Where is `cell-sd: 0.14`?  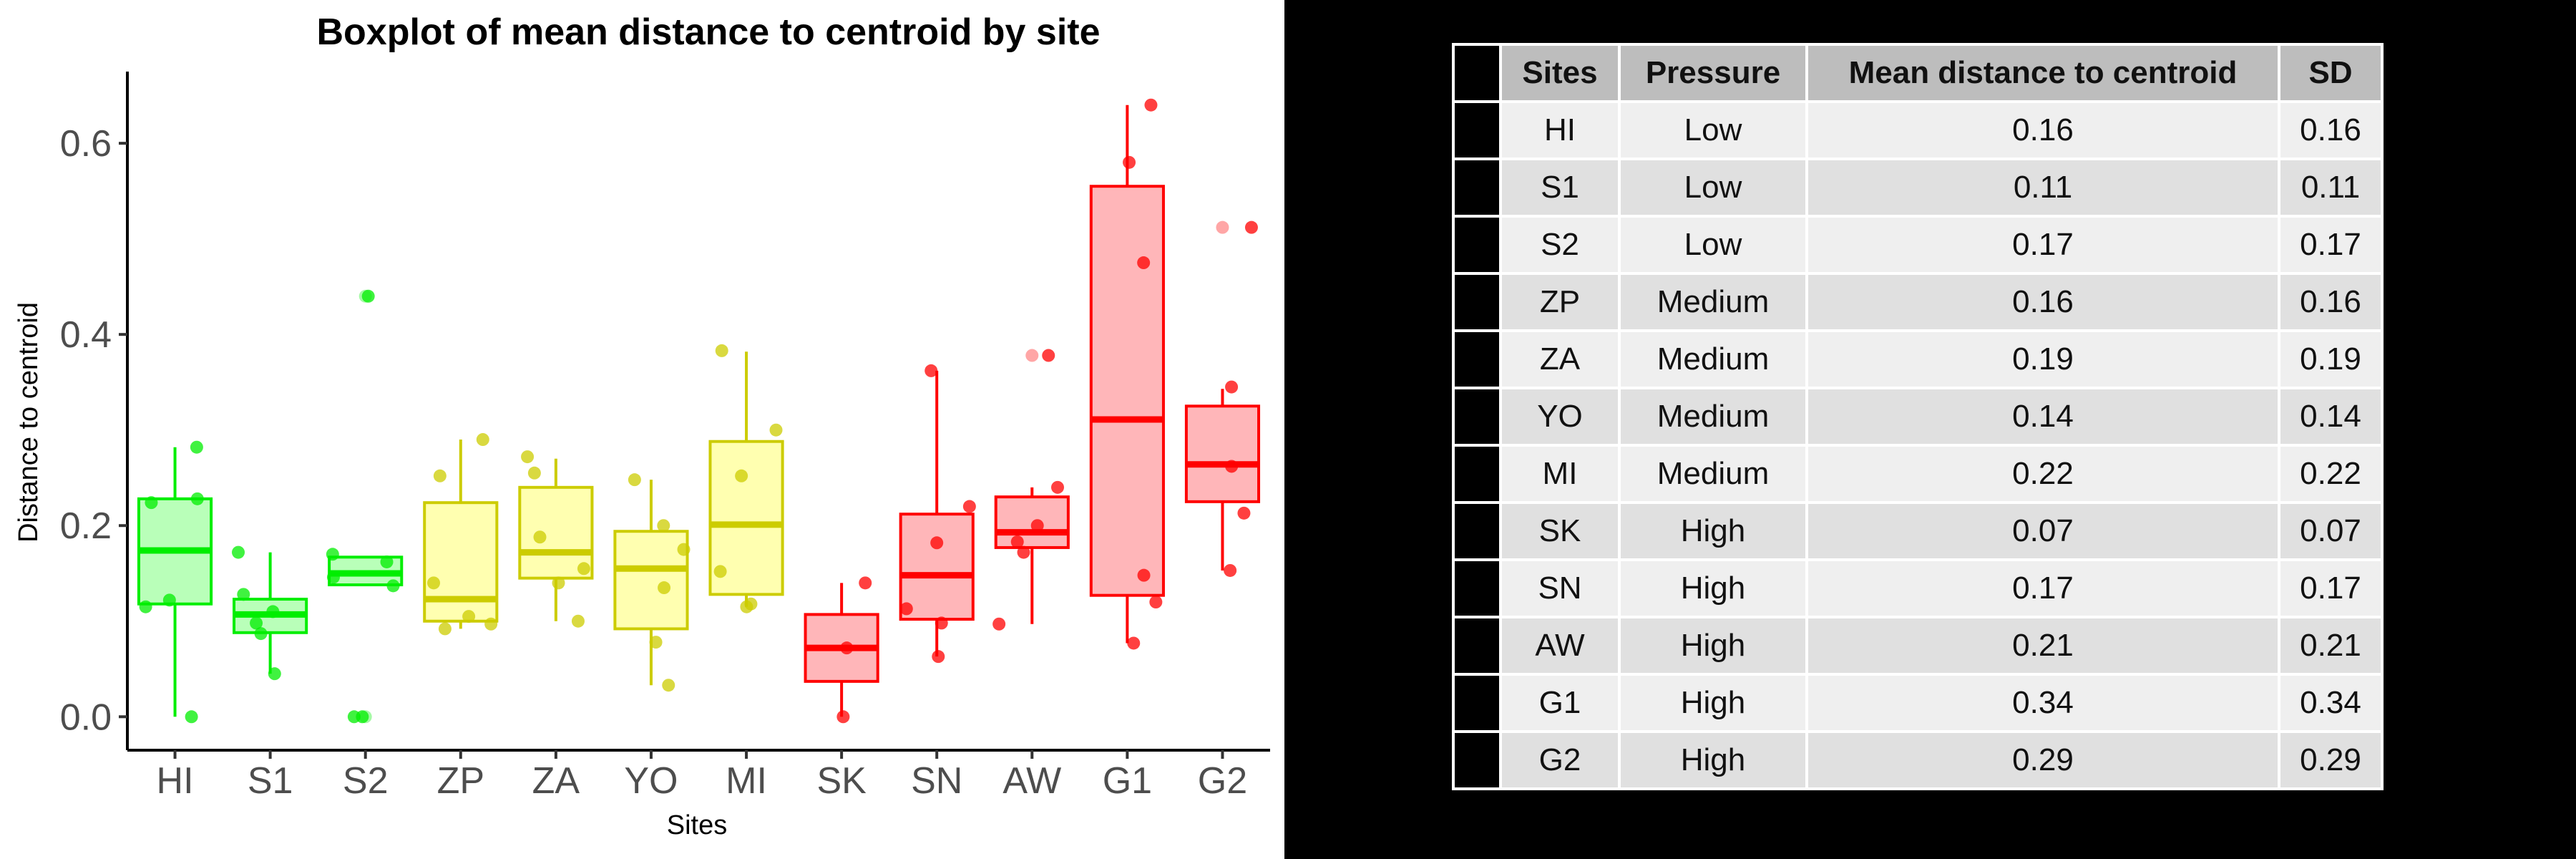
cell-sd: 0.14 is located at coordinates (2331, 417).